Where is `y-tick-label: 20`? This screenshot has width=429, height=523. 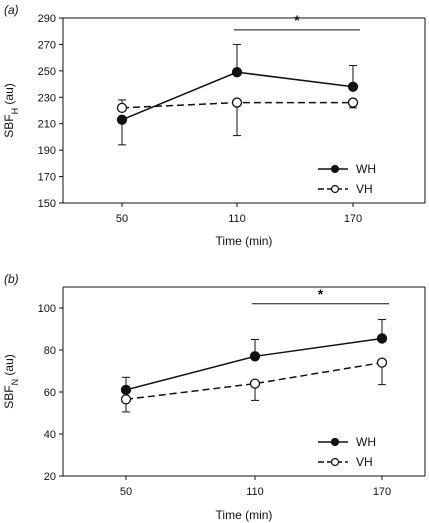
y-tick-label: 20 is located at coordinates (50, 477).